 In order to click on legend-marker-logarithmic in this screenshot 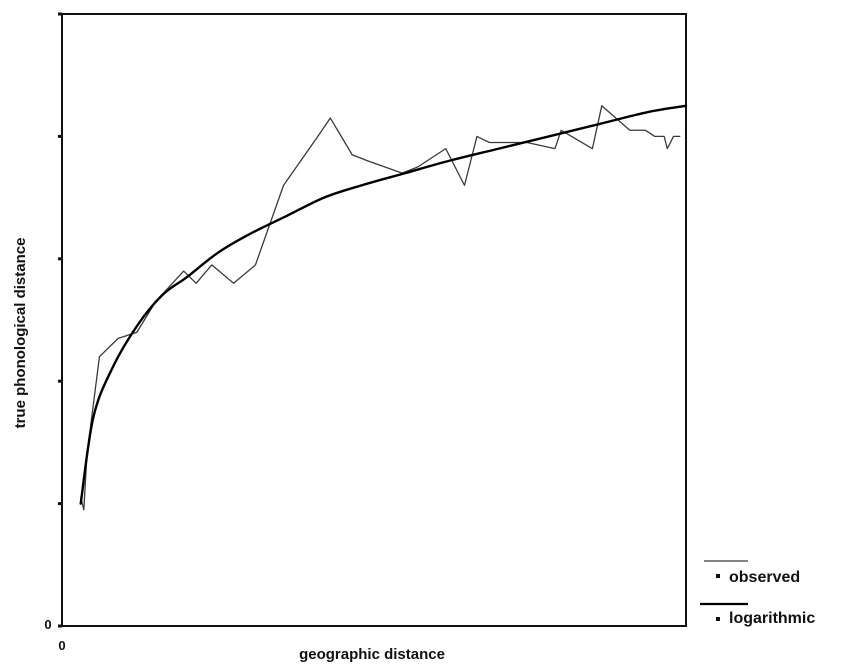, I will do `click(718, 619)`.